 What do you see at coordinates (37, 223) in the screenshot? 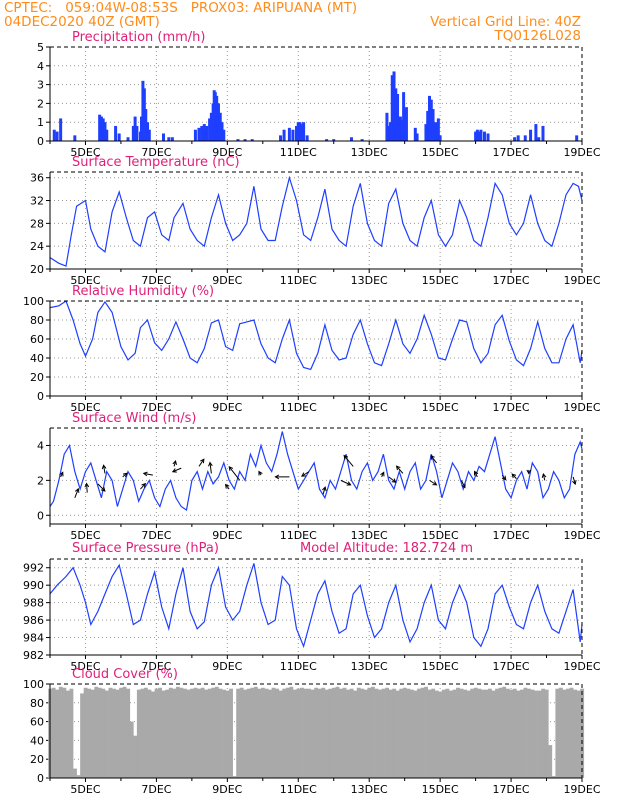
I see `temperature-y-tick-label: 28` at bounding box center [37, 223].